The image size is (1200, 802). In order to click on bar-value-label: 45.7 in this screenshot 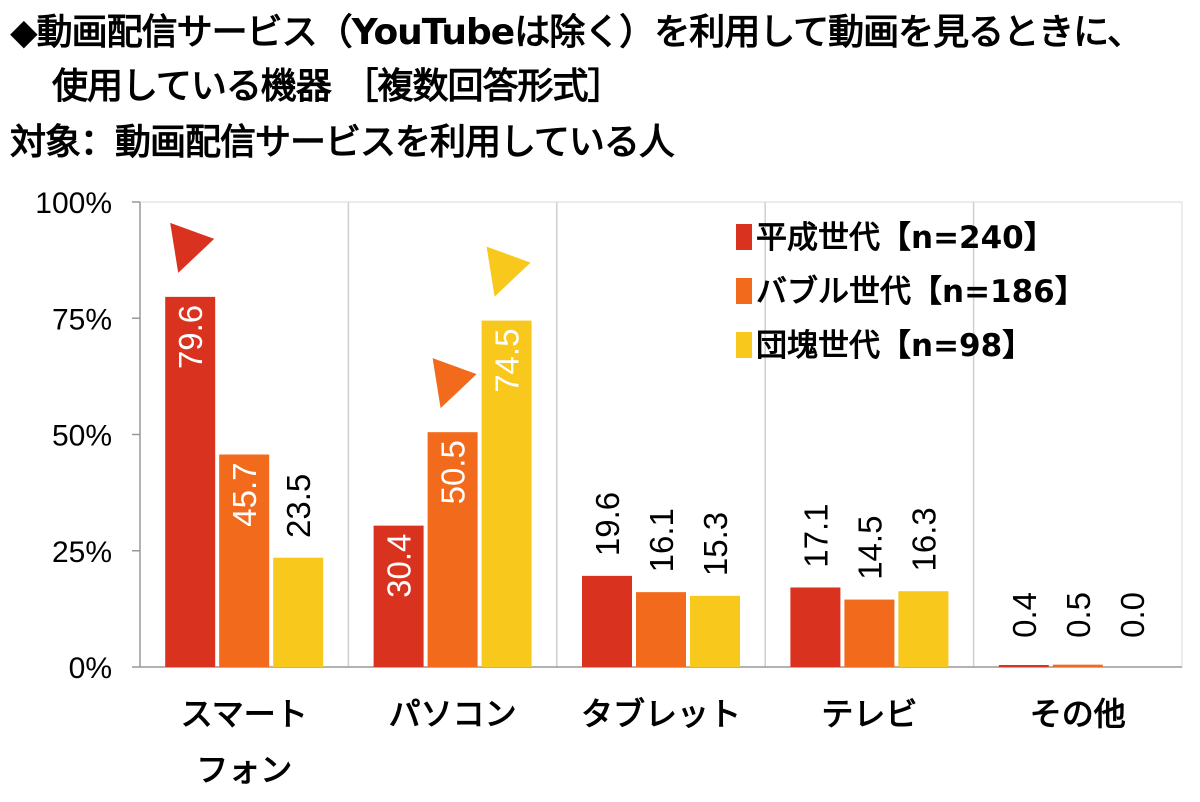, I will do `click(244, 494)`.